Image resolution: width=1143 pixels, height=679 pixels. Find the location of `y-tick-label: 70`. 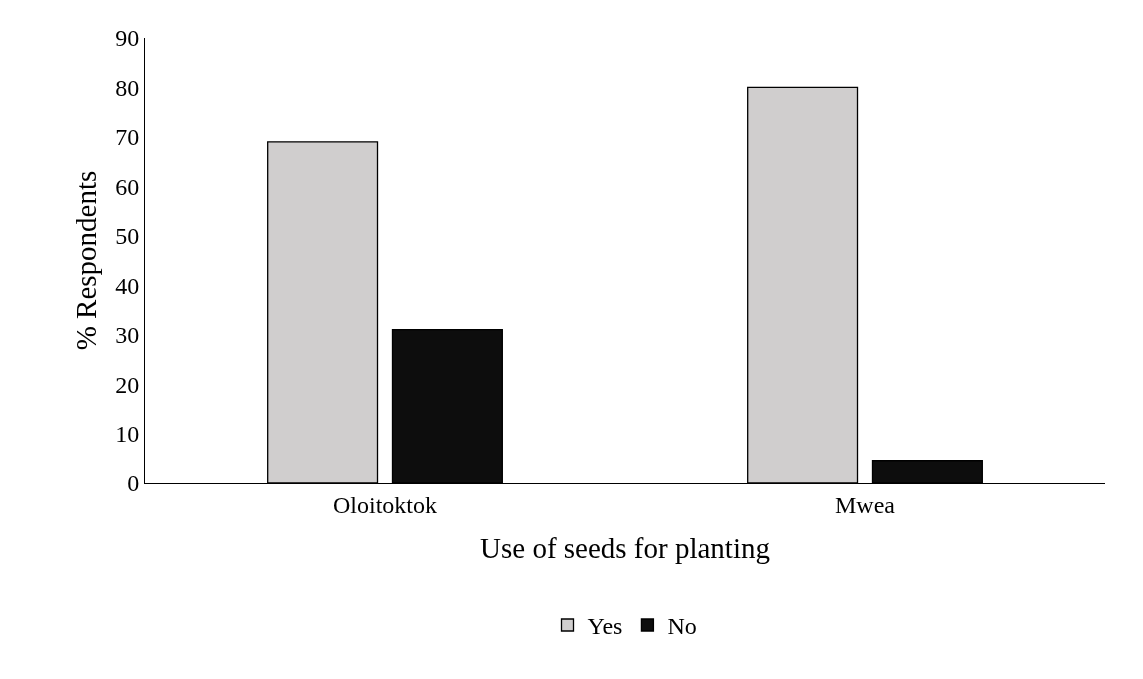

y-tick-label: 70 is located at coordinates (127, 137).